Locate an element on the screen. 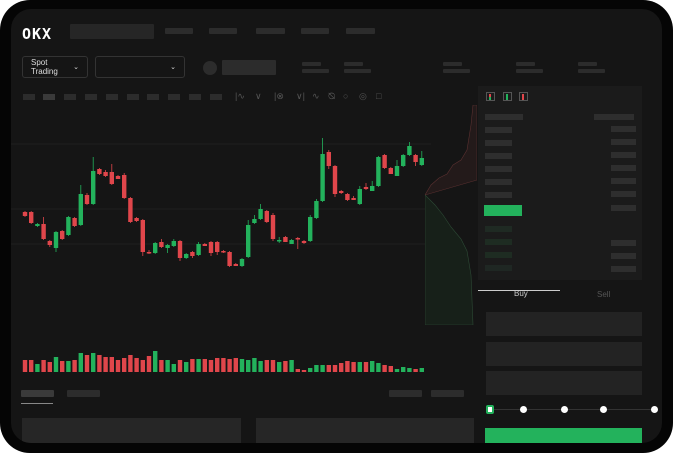 The height and width of the screenshot is (453, 673). market-select-label: Spot Trading is located at coordinates (44, 67).